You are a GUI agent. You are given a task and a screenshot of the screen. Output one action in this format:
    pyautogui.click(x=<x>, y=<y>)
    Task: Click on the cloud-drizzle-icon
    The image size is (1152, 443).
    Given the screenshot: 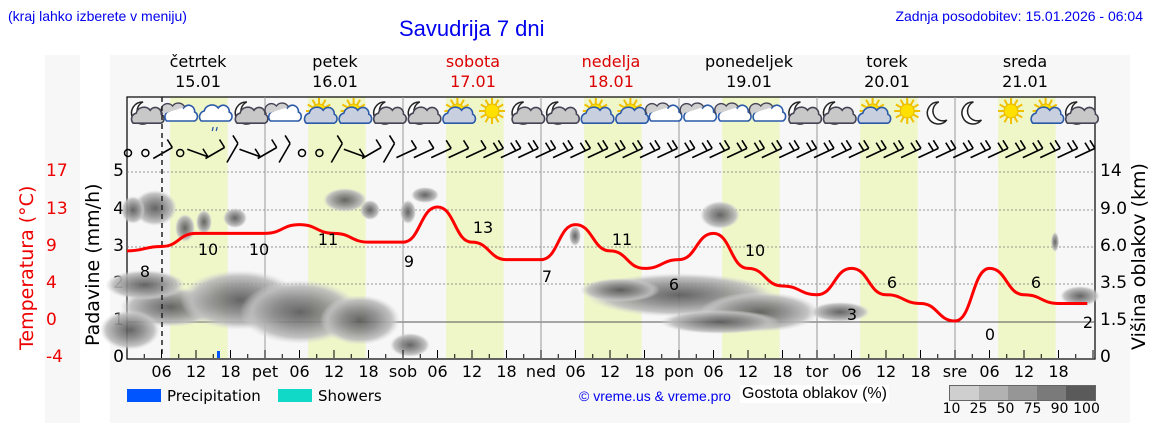 What is the action you would take?
    pyautogui.click(x=215, y=118)
    